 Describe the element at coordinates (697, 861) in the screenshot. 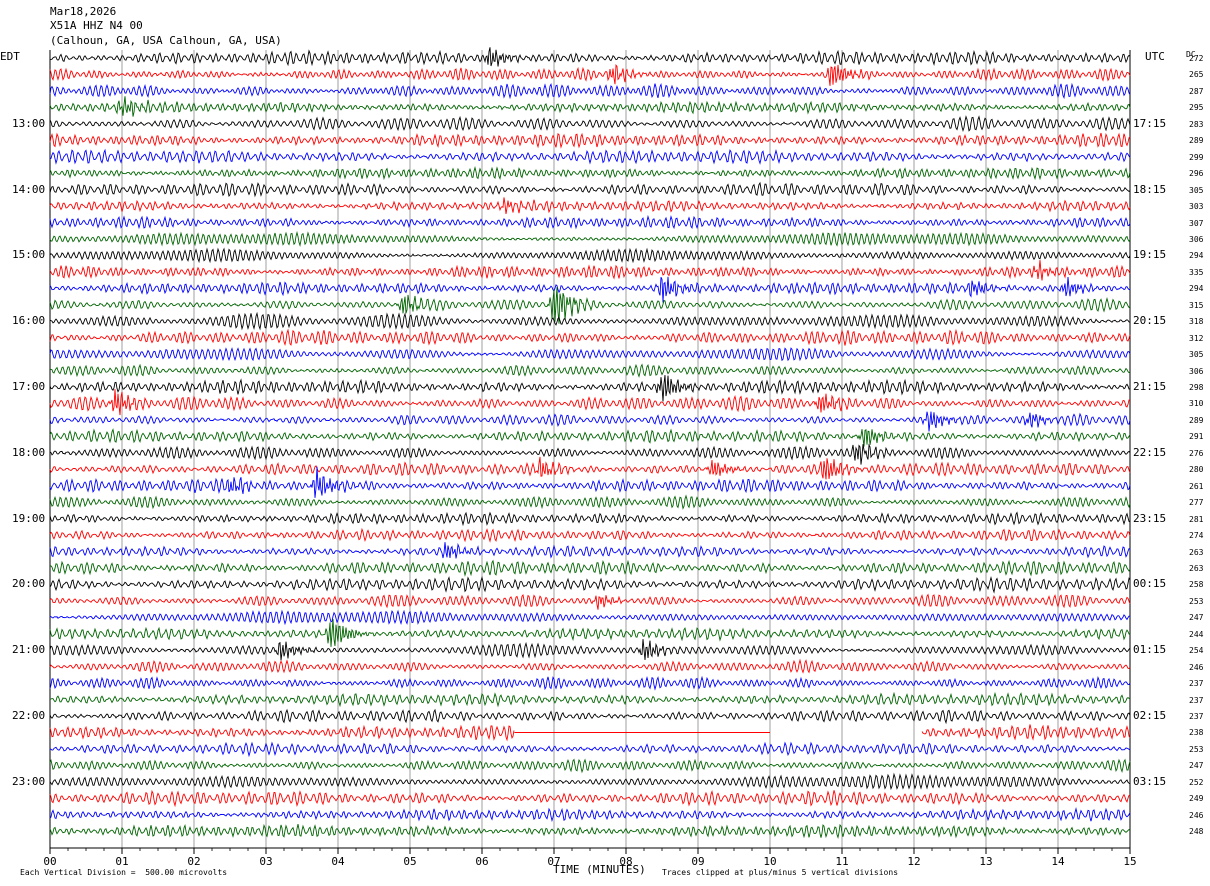

I see `x-tick-label: 09` at that location.